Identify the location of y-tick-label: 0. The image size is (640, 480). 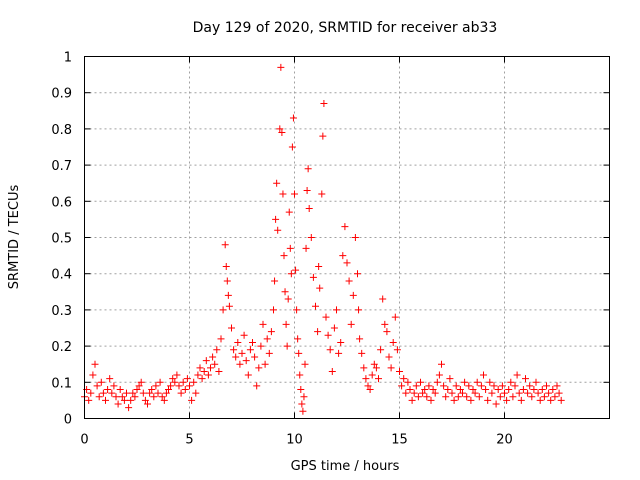
(68, 420).